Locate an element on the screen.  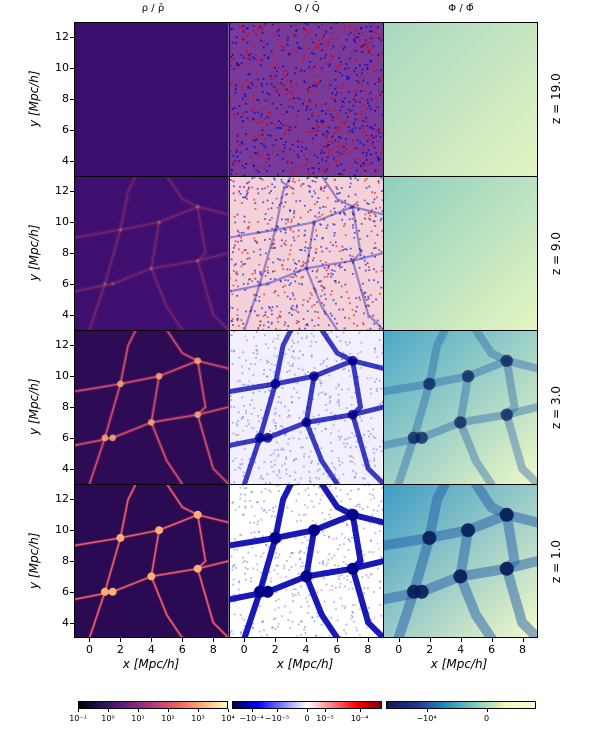
panel-row1-col3 is located at coordinates (460, 99).